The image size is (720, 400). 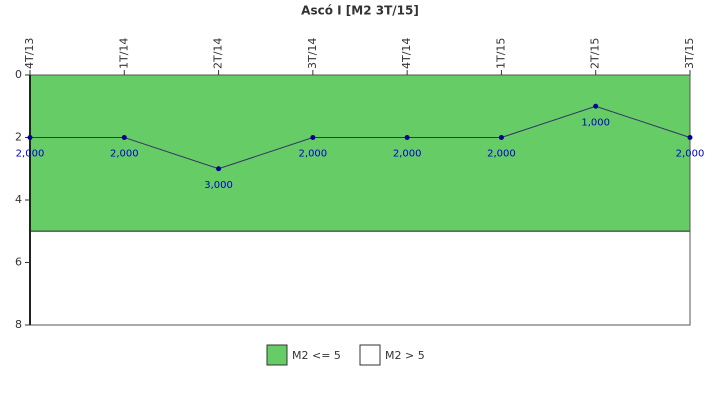 What do you see at coordinates (218, 53) in the screenshot?
I see `x-tick-label: 2T/14` at bounding box center [218, 53].